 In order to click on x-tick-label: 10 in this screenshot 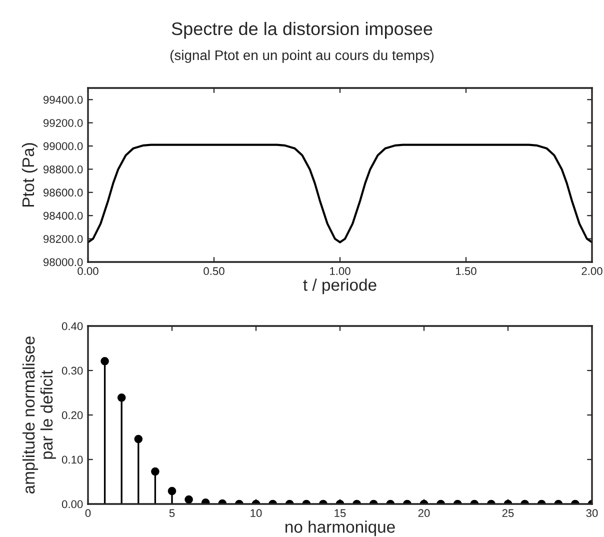, I will do `click(256, 513)`.